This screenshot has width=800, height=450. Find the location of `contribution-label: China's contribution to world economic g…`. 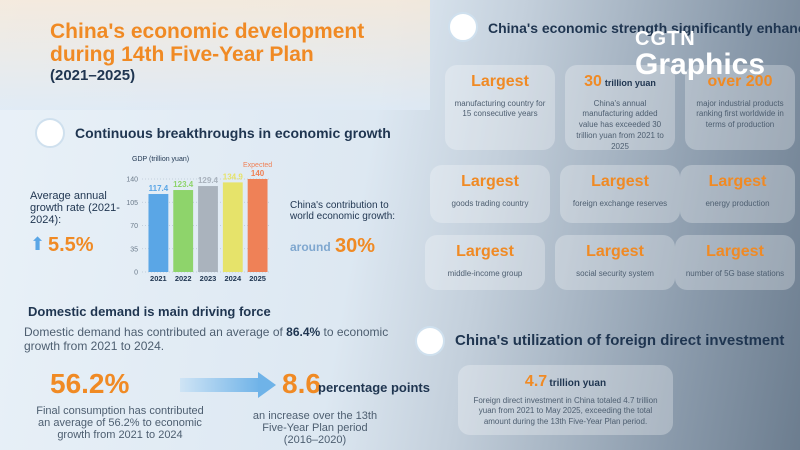

contribution-label: China's contribution to world economic g… is located at coordinates (343, 211).